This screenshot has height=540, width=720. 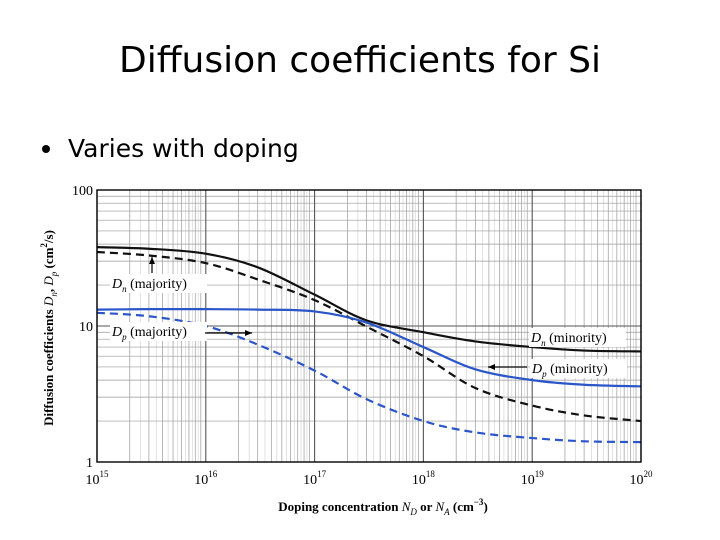 What do you see at coordinates (315, 478) in the screenshot?
I see `x-tick-label: 1017` at bounding box center [315, 478].